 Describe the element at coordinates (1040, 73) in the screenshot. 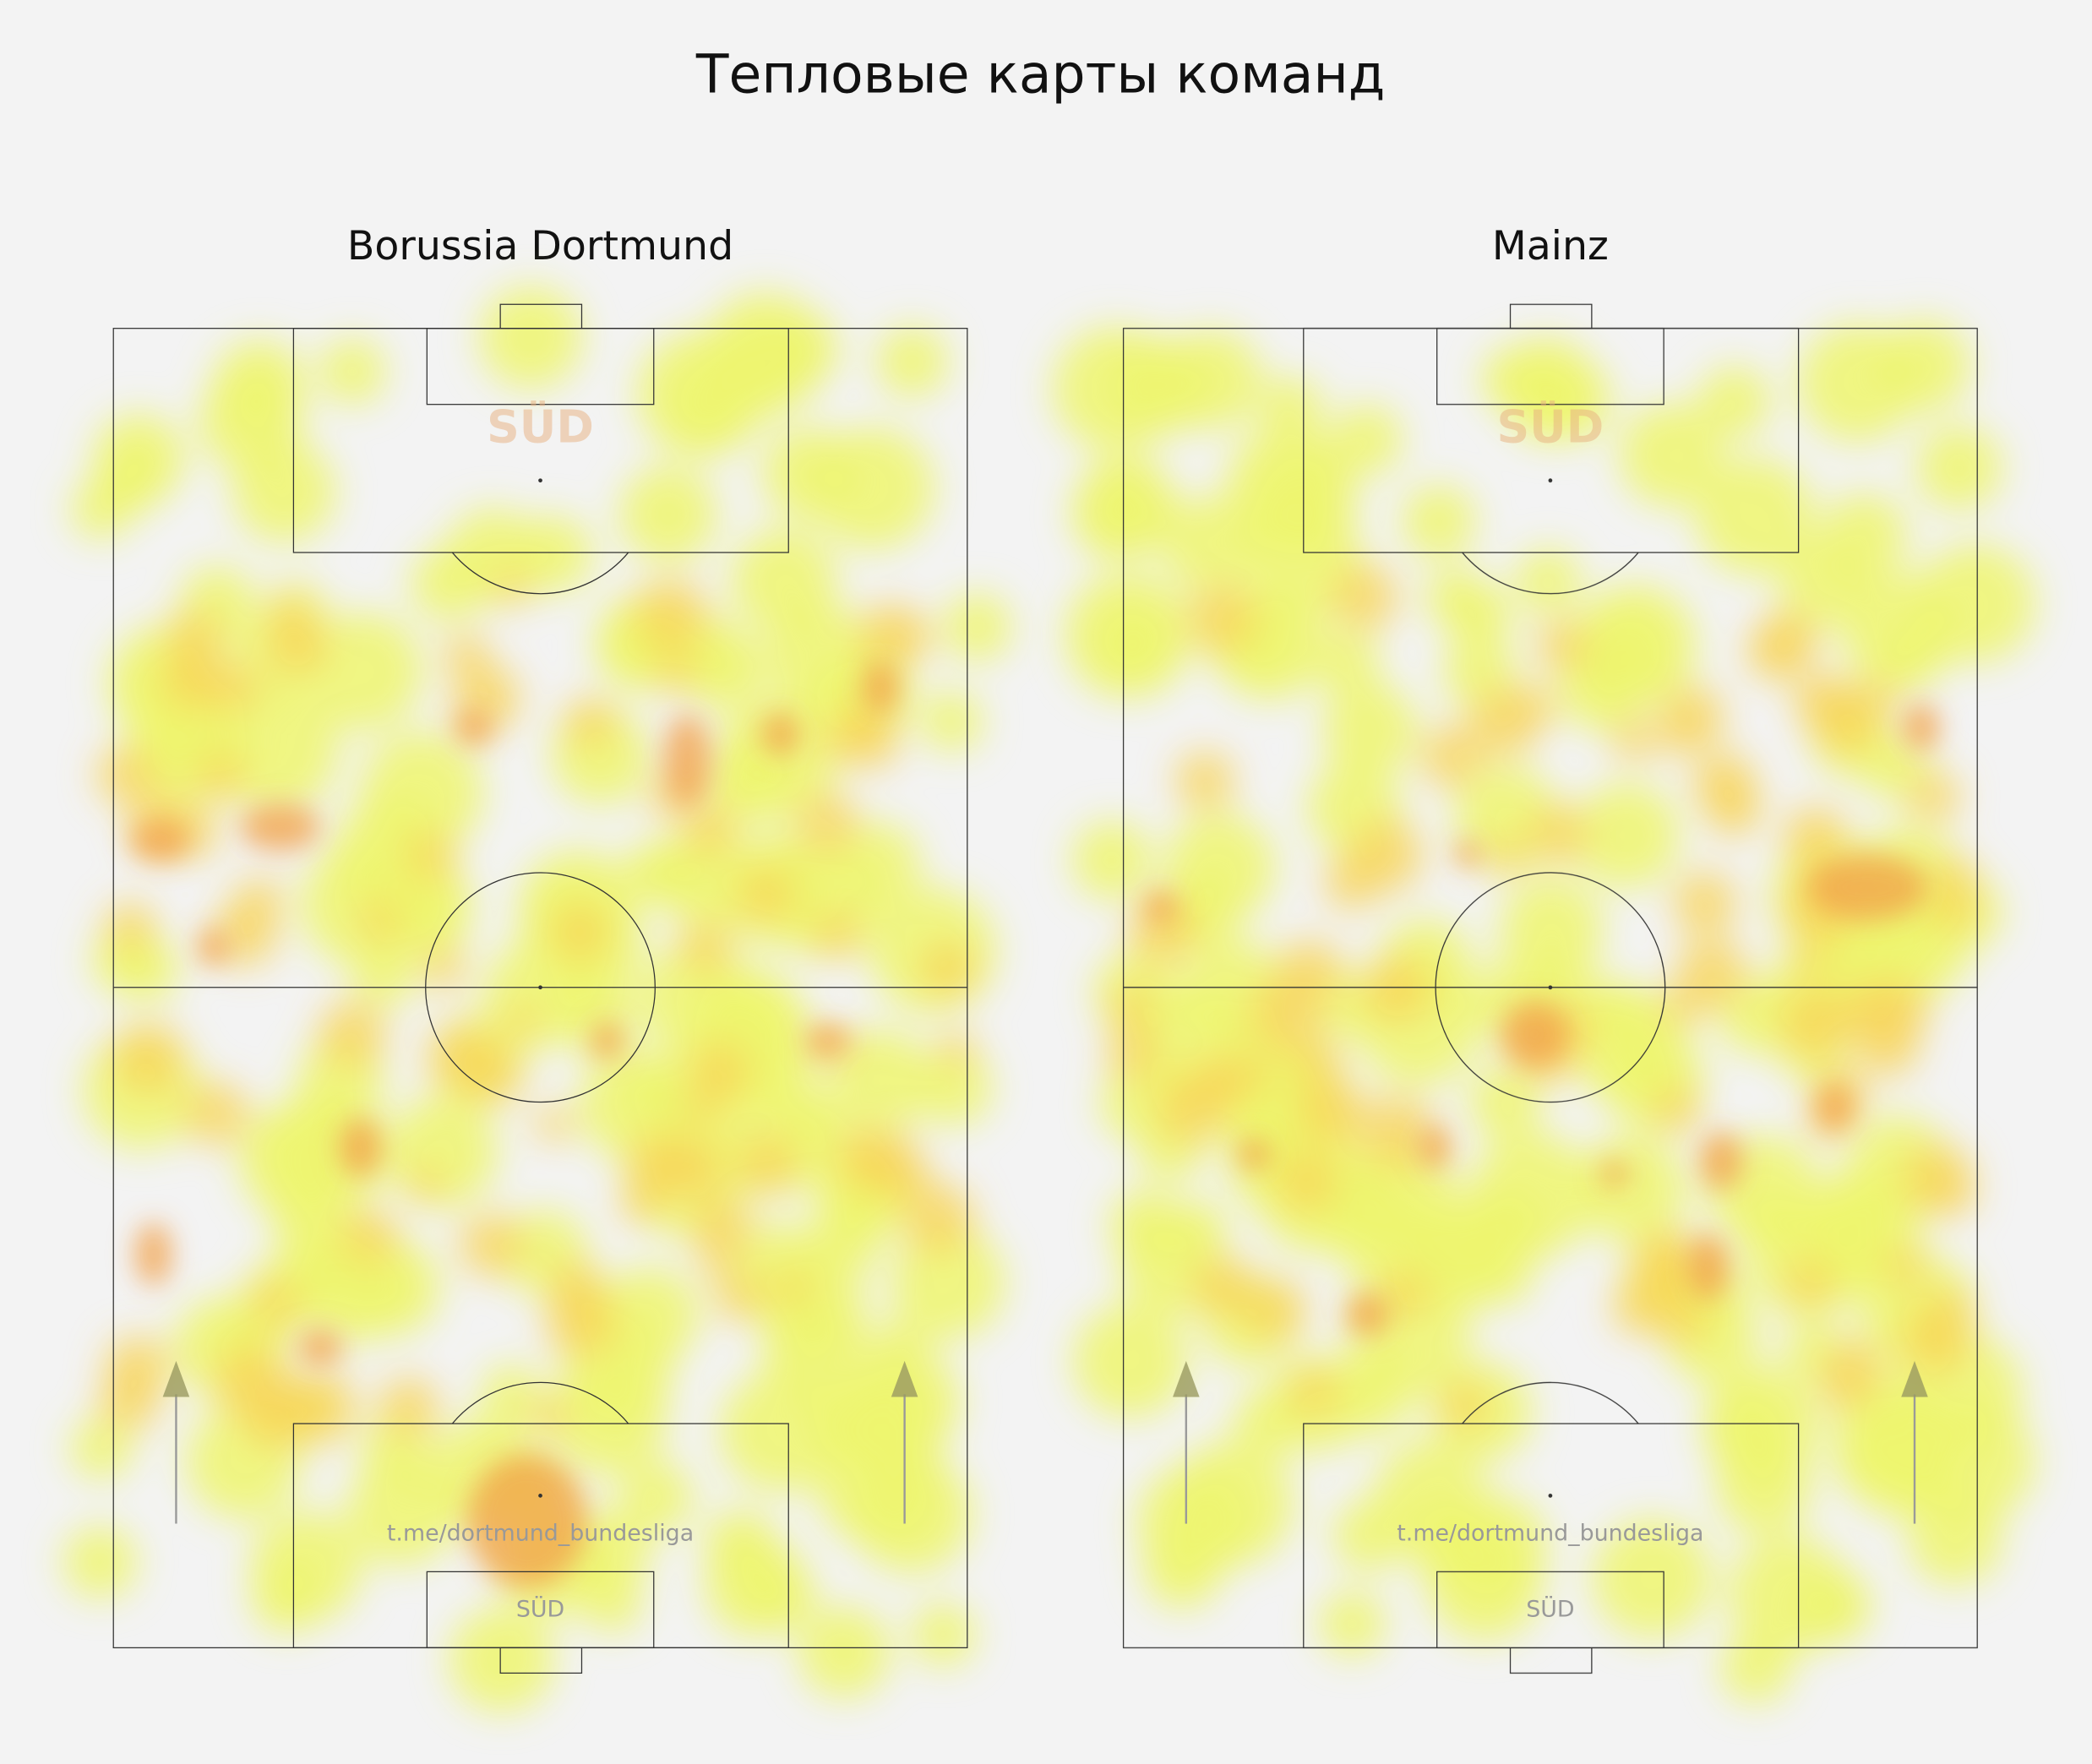

I see `figure-title: Тепловые карты команд` at that location.